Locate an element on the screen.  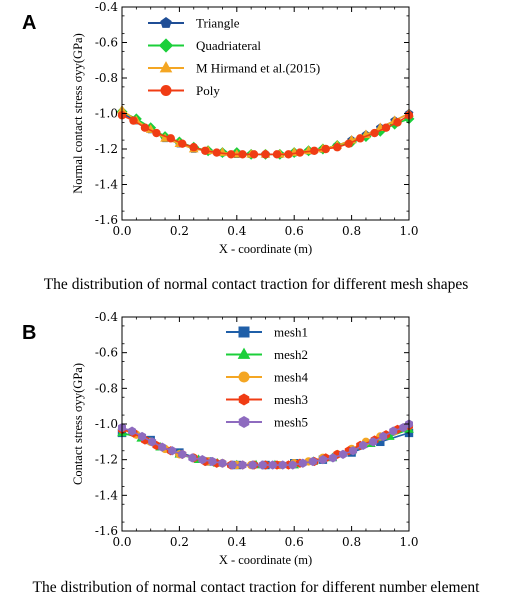
series-m-hirmand-et-al-2015 is located at coordinates (265, 131).